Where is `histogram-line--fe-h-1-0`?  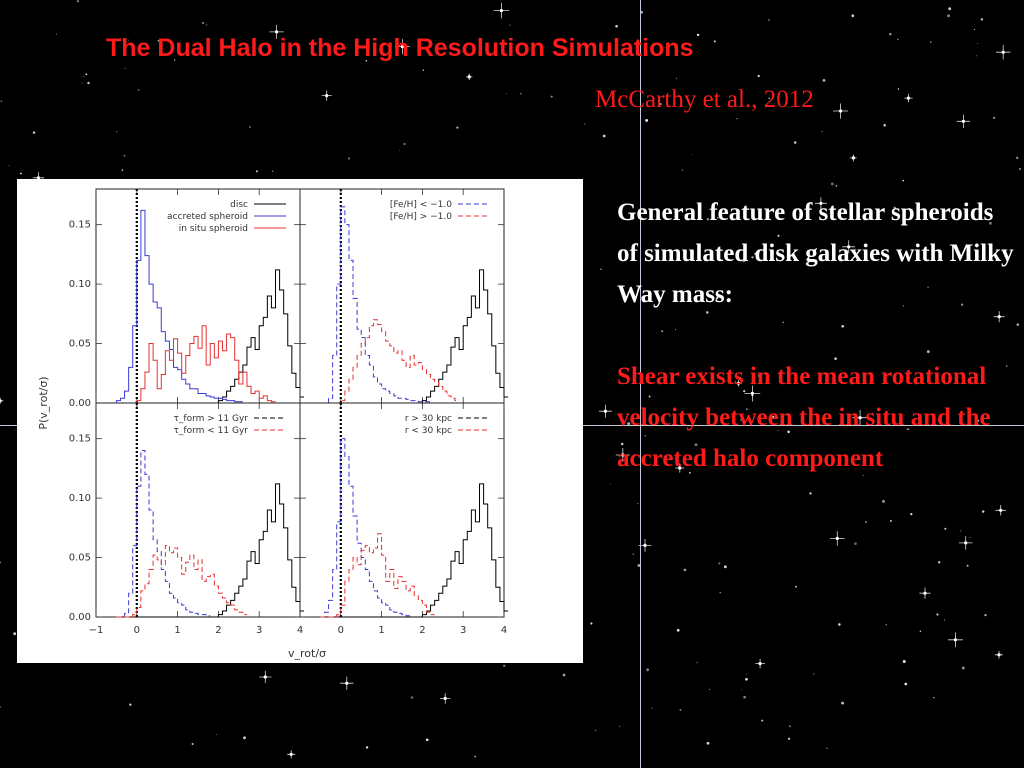
histogram-line--fe-h-1-0 is located at coordinates (375, 305).